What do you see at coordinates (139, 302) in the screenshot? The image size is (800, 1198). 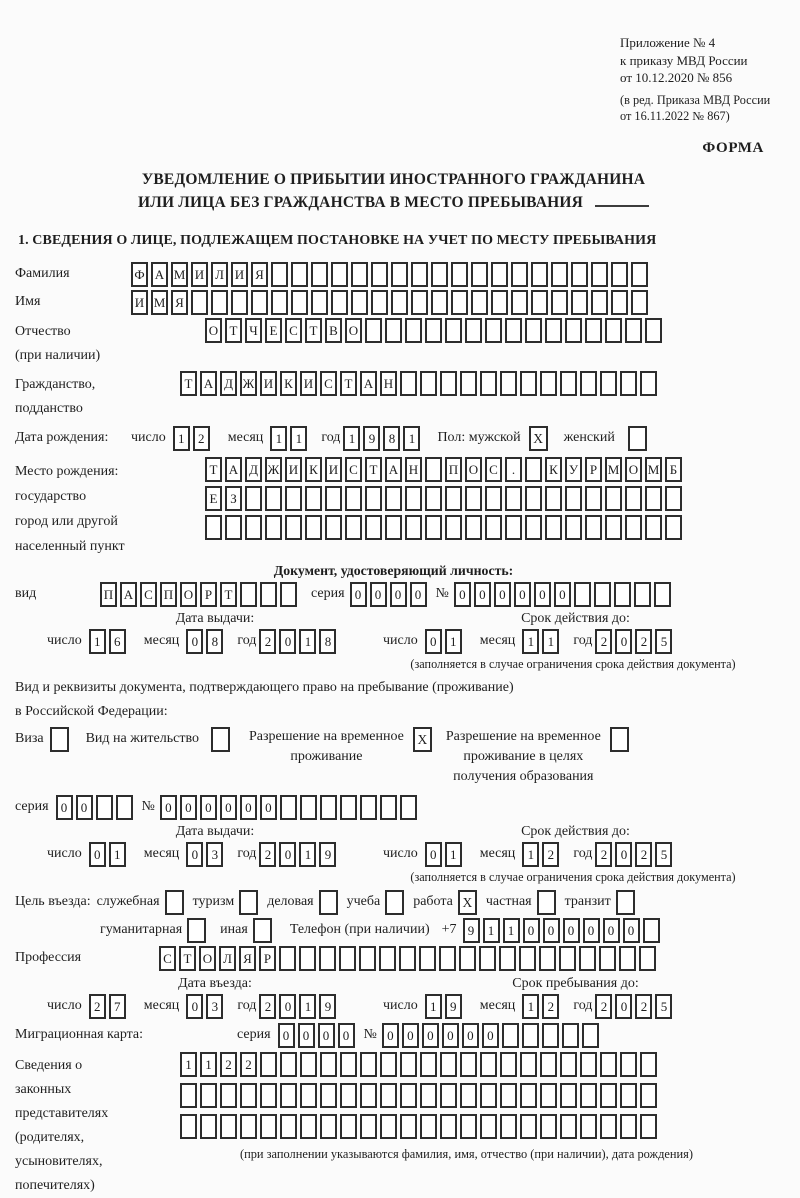 I see `char-box: И` at bounding box center [139, 302].